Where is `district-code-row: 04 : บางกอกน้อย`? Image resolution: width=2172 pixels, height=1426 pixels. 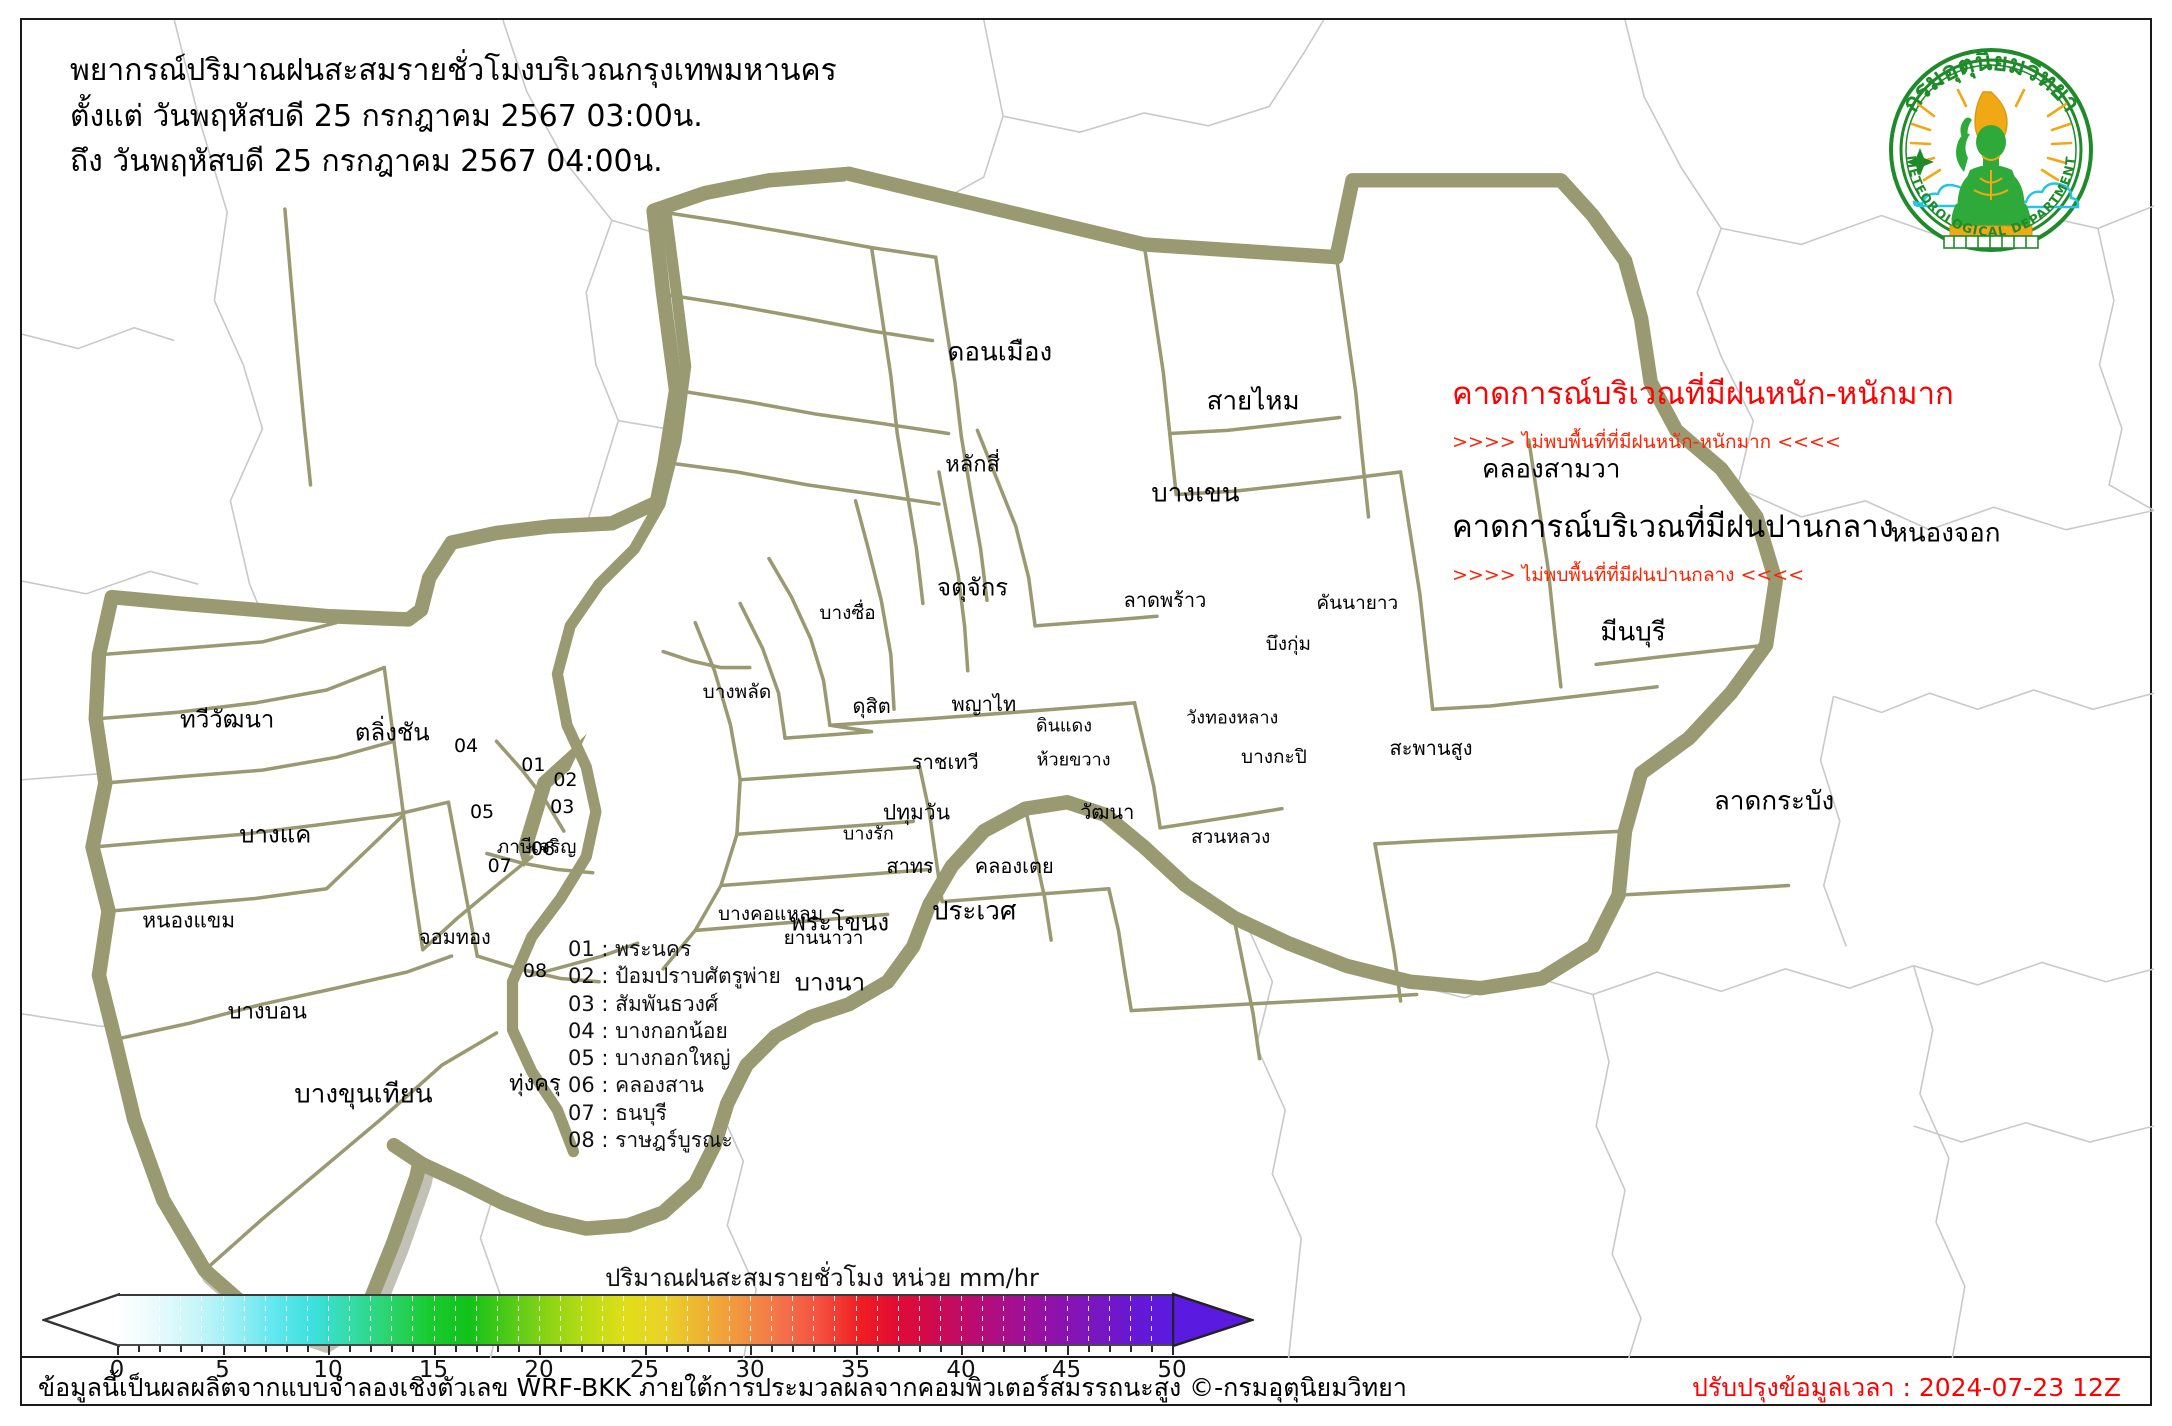 district-code-row: 04 : บางกอกน้อย is located at coordinates (648, 1030).